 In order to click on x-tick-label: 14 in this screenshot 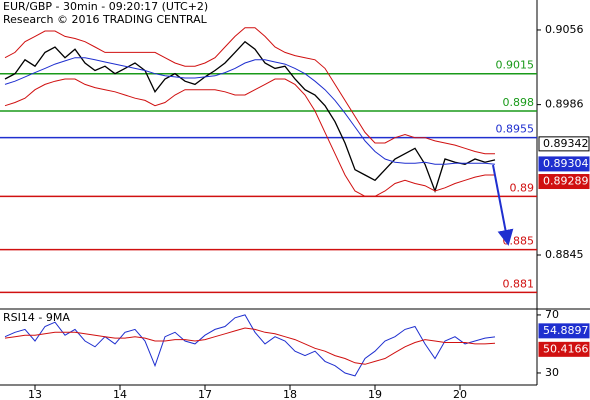, I will do `click(120, 394)`.